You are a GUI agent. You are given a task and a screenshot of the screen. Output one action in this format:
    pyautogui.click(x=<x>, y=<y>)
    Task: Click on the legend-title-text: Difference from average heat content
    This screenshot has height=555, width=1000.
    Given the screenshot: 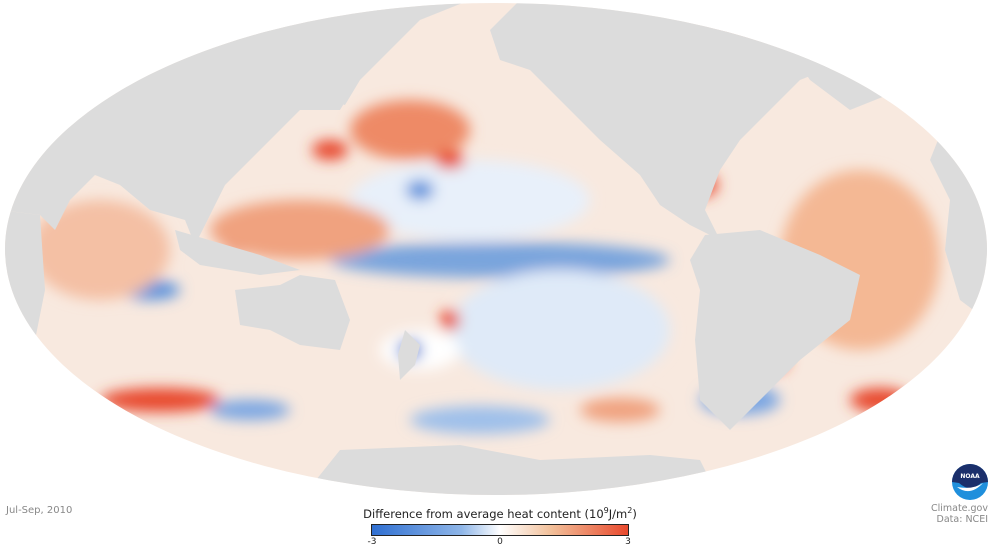 What is the action you would take?
    pyautogui.click(x=472, y=513)
    